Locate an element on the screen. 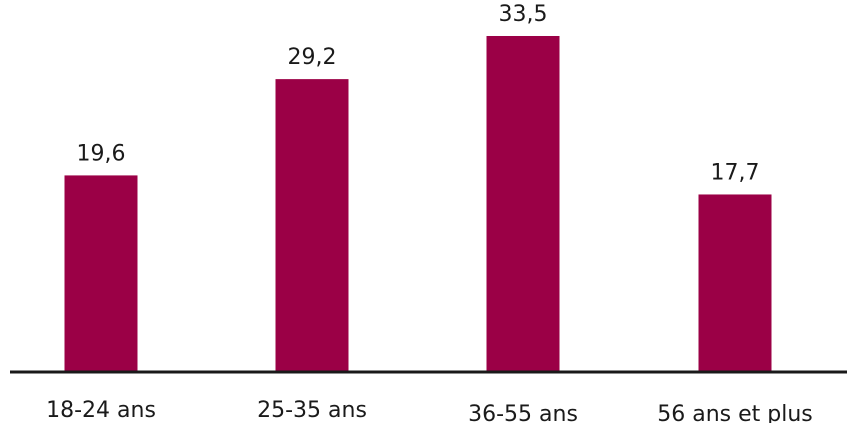 The image size is (847, 423). bar-value-label: 33,5 is located at coordinates (523, 14).